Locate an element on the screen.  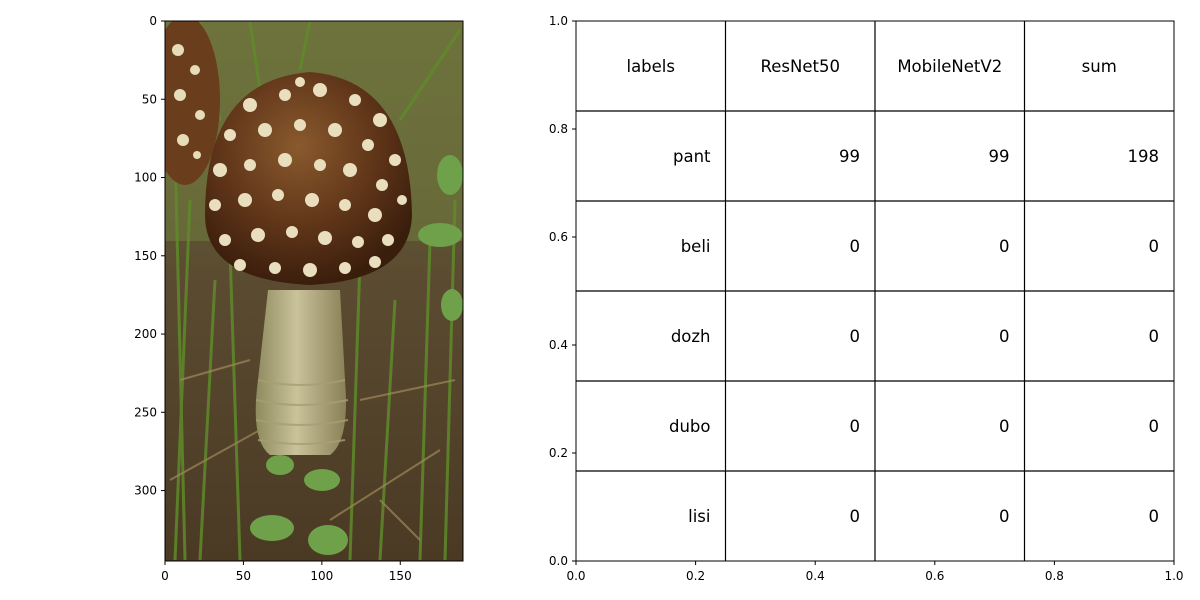
table-header-cell: MobileNetV2 is located at coordinates (949, 66).